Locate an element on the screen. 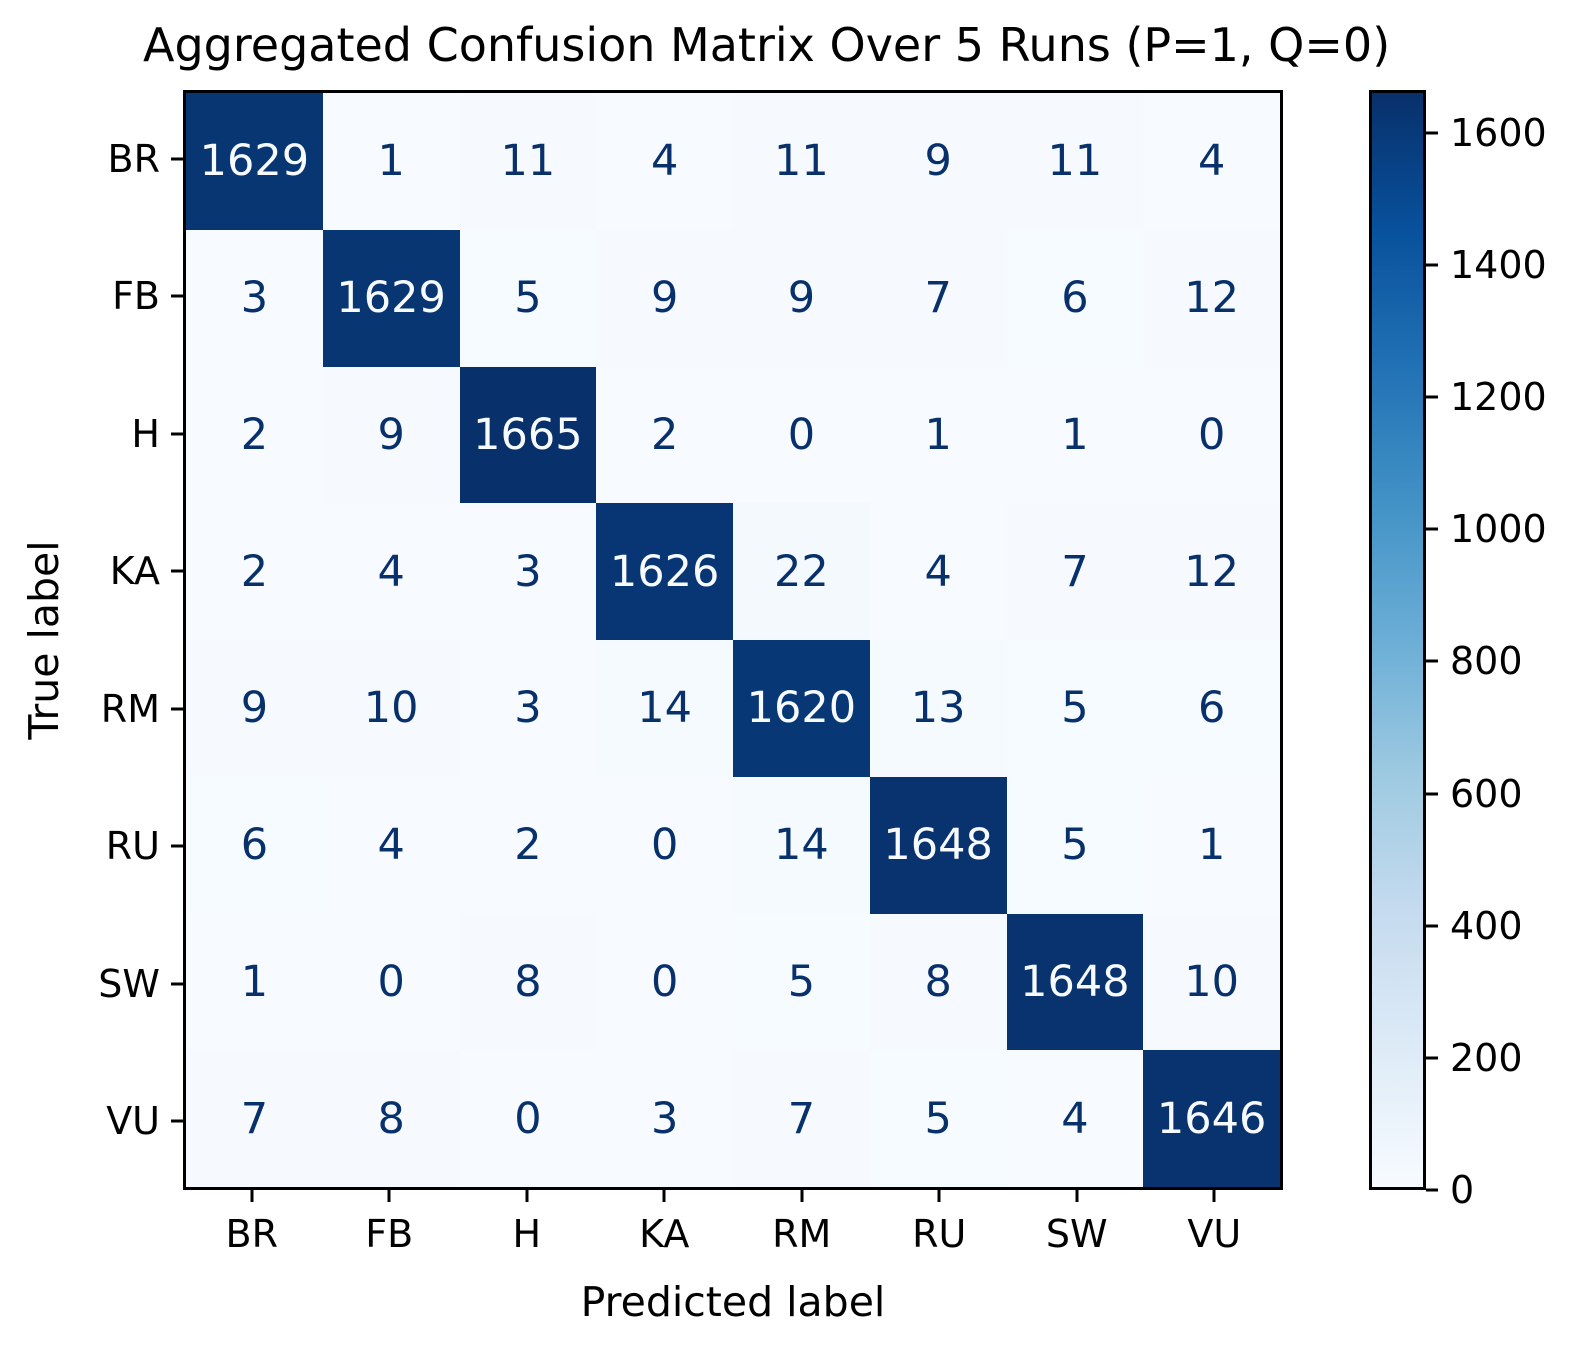 The image size is (1589, 1361). x-axis-label: Predicted label is located at coordinates (733, 1302).